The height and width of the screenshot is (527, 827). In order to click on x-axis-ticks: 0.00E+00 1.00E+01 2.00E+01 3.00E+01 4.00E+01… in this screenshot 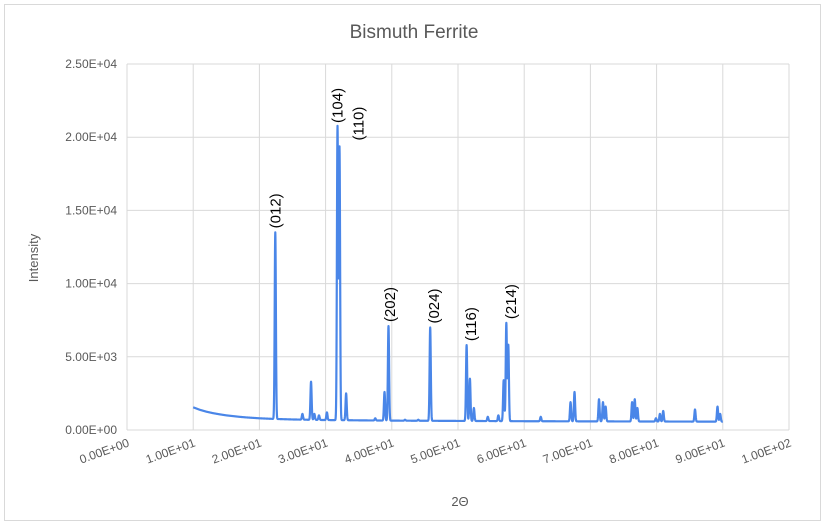, I will do `click(436, 451)`.